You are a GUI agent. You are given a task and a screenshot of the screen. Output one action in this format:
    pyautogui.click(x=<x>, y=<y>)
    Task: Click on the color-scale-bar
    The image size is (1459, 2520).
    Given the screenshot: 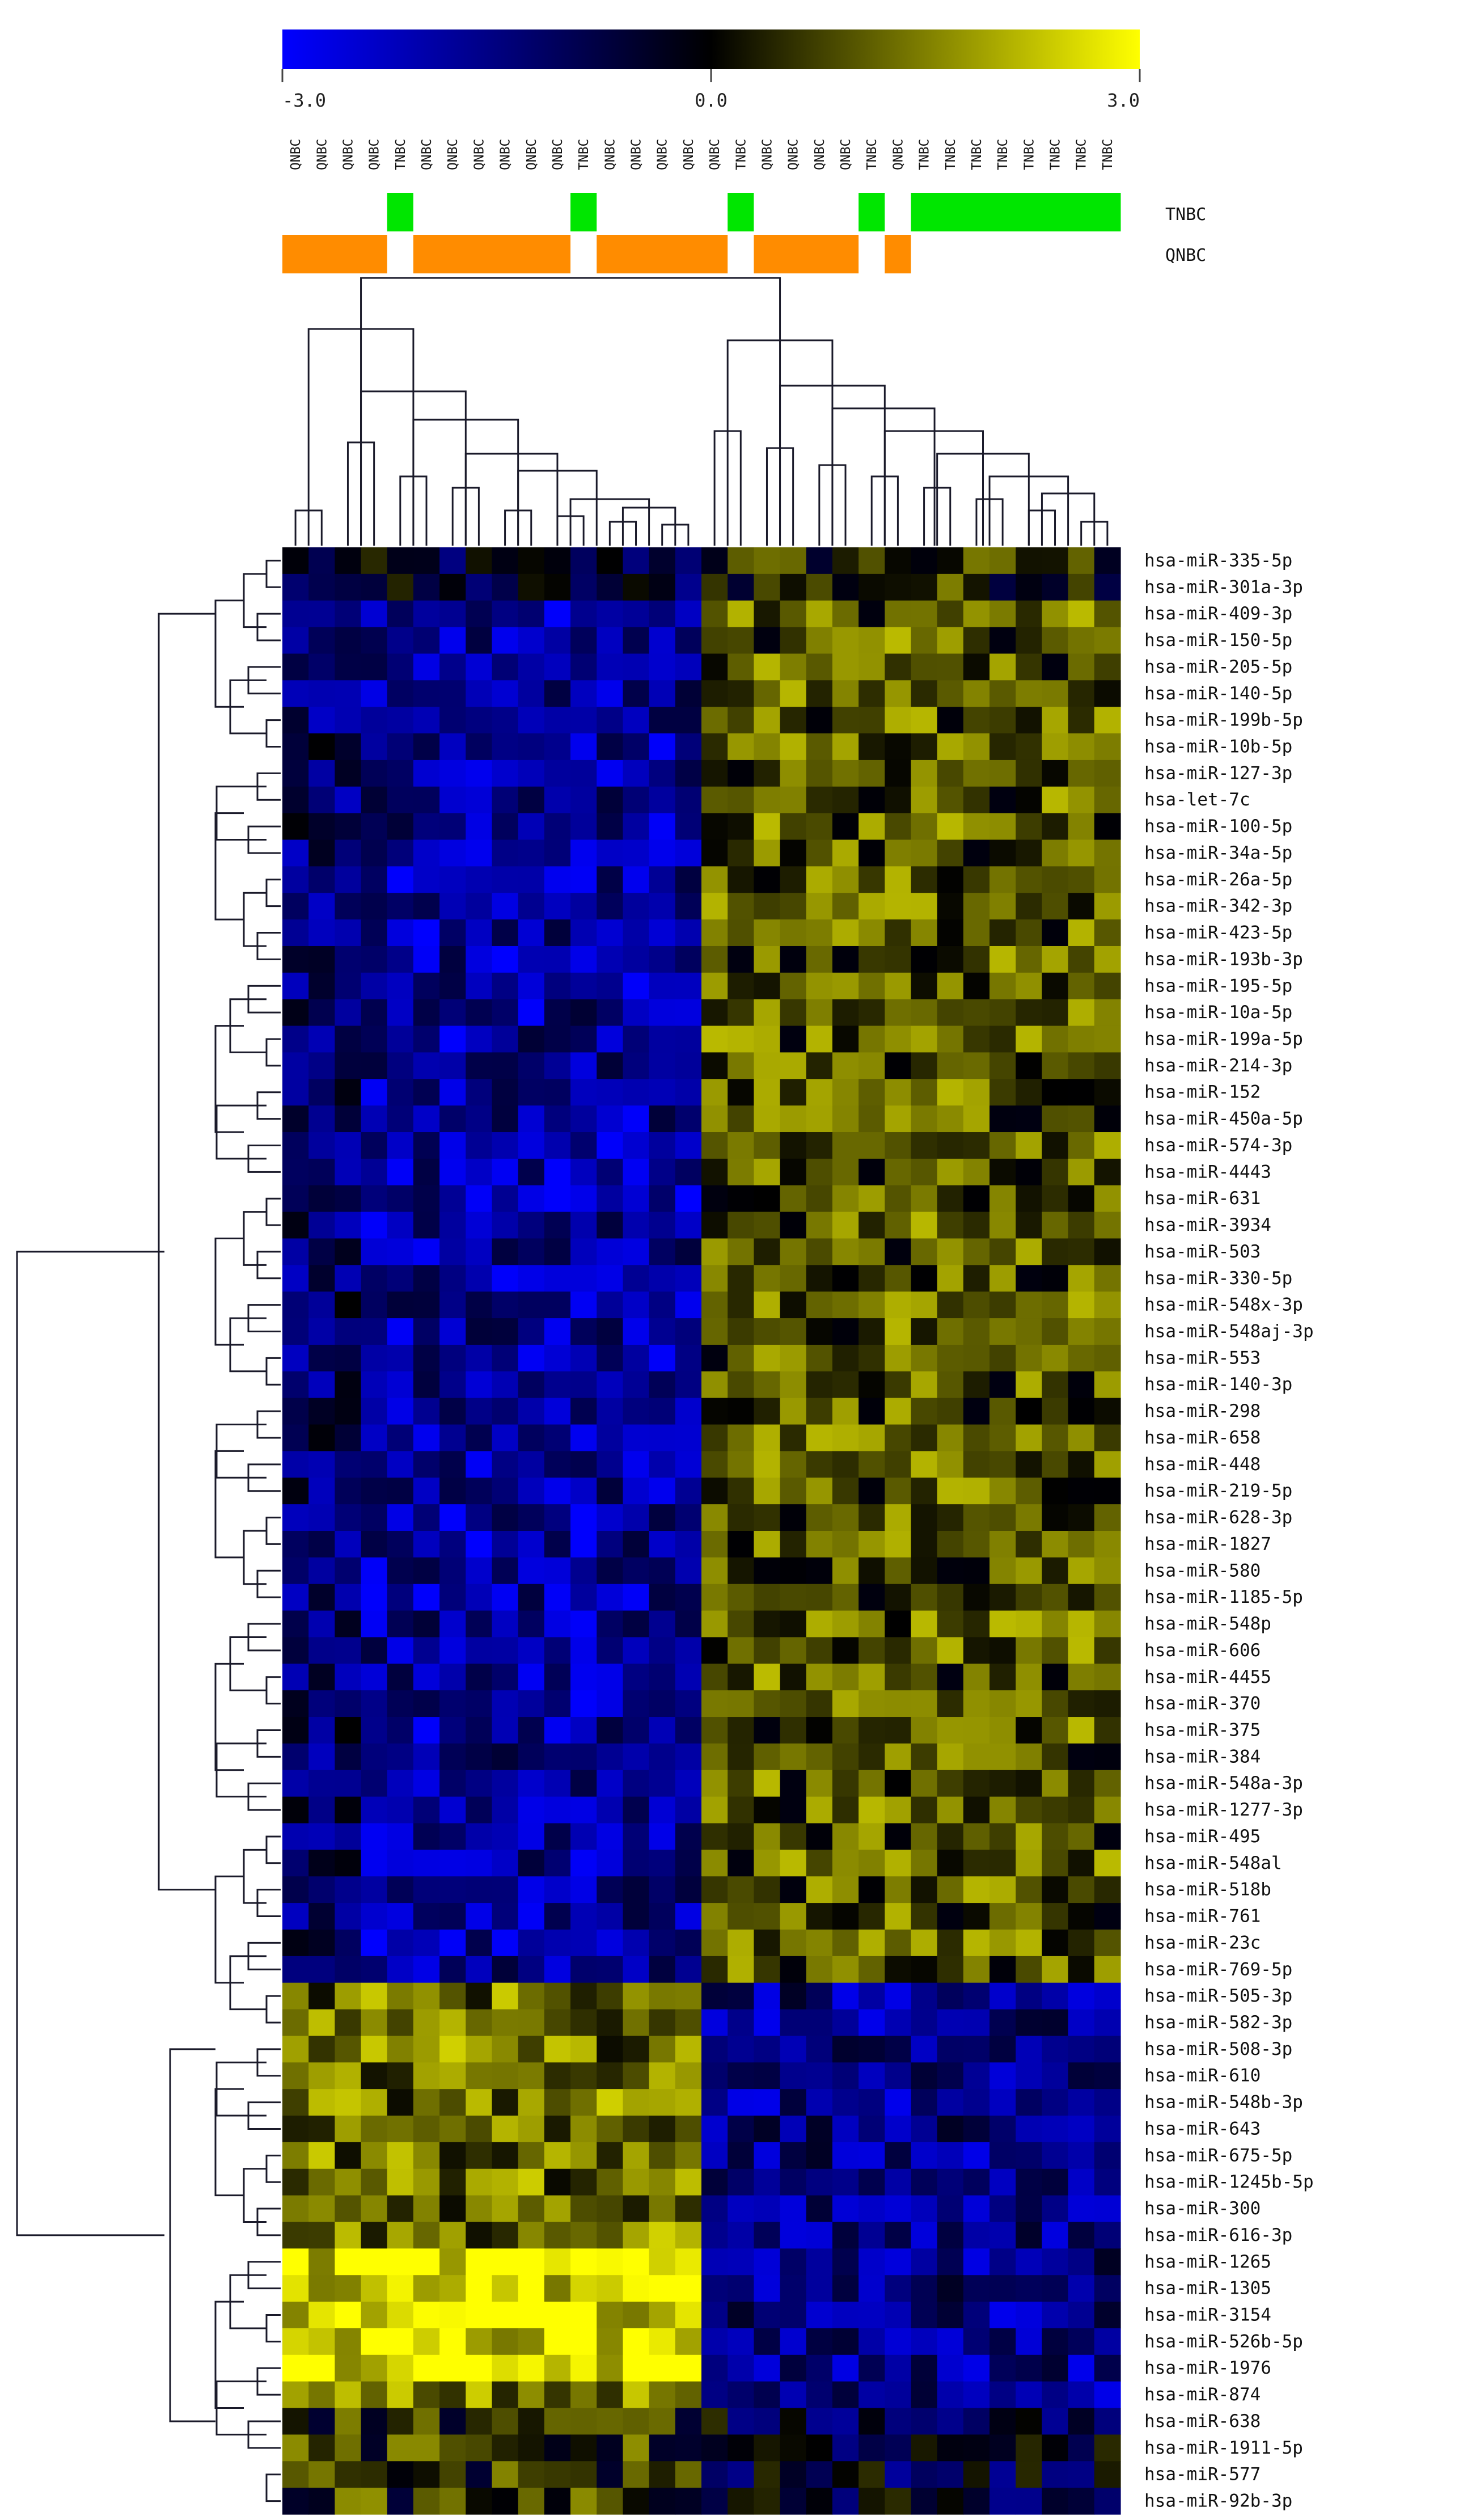 What is the action you would take?
    pyautogui.click(x=711, y=49)
    